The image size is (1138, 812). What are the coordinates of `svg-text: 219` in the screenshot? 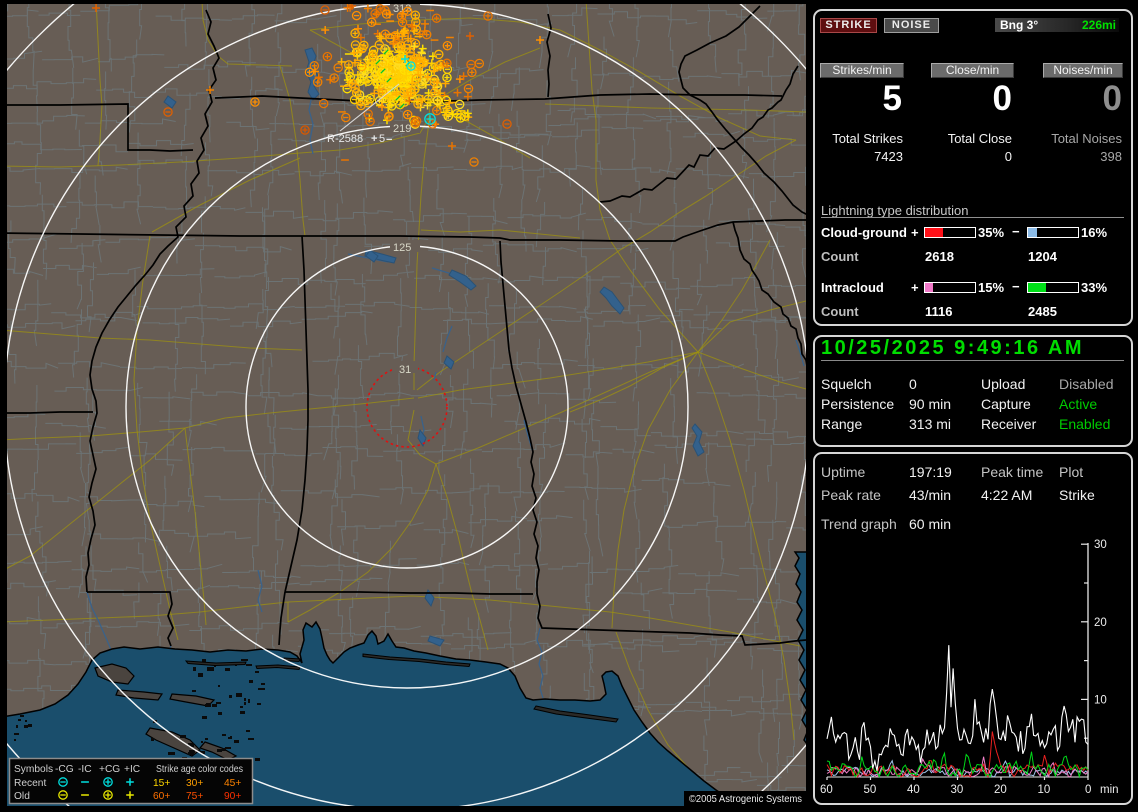 It's located at (402, 129).